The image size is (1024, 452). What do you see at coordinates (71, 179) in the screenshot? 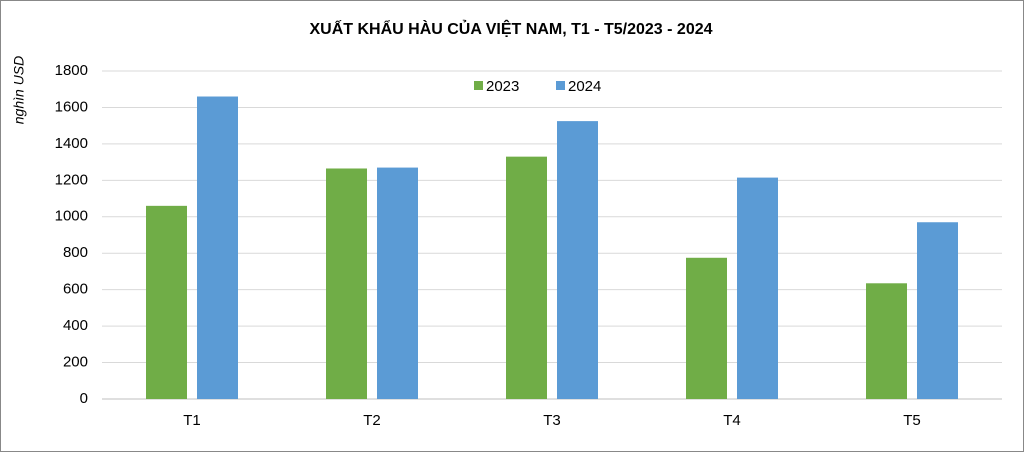
I see `y-tick-label: 1200` at bounding box center [71, 179].